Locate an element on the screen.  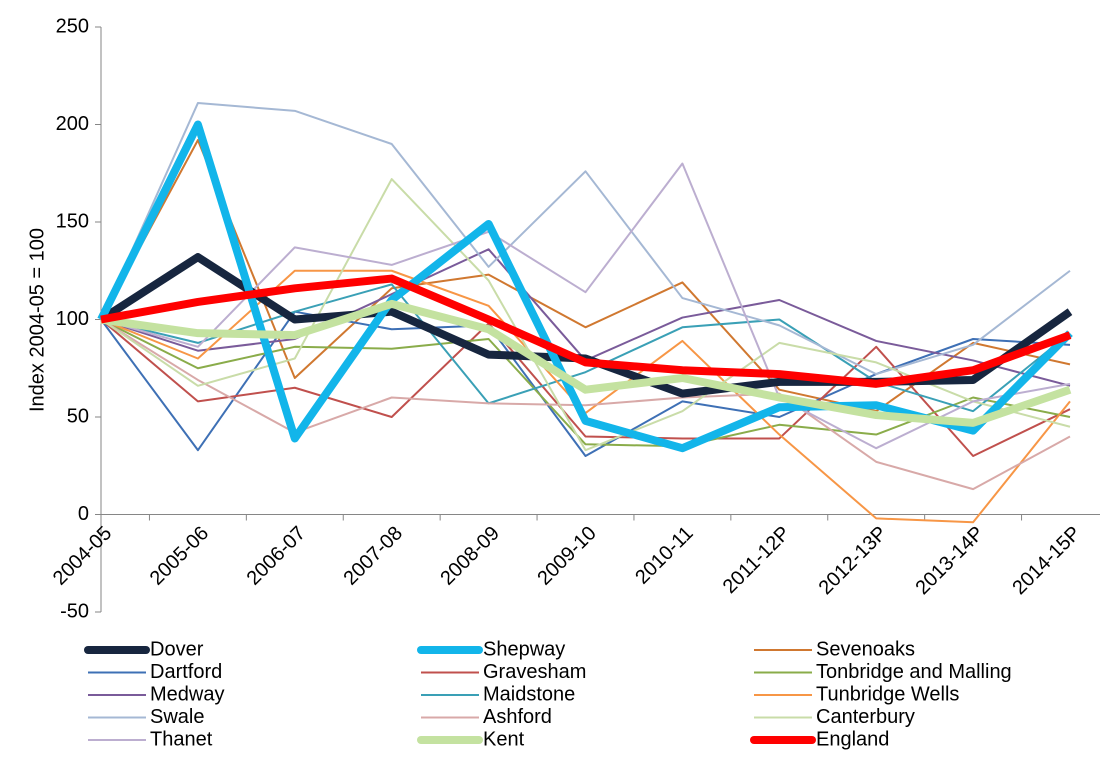
y-tick-label: -50 is located at coordinates (74, 611).